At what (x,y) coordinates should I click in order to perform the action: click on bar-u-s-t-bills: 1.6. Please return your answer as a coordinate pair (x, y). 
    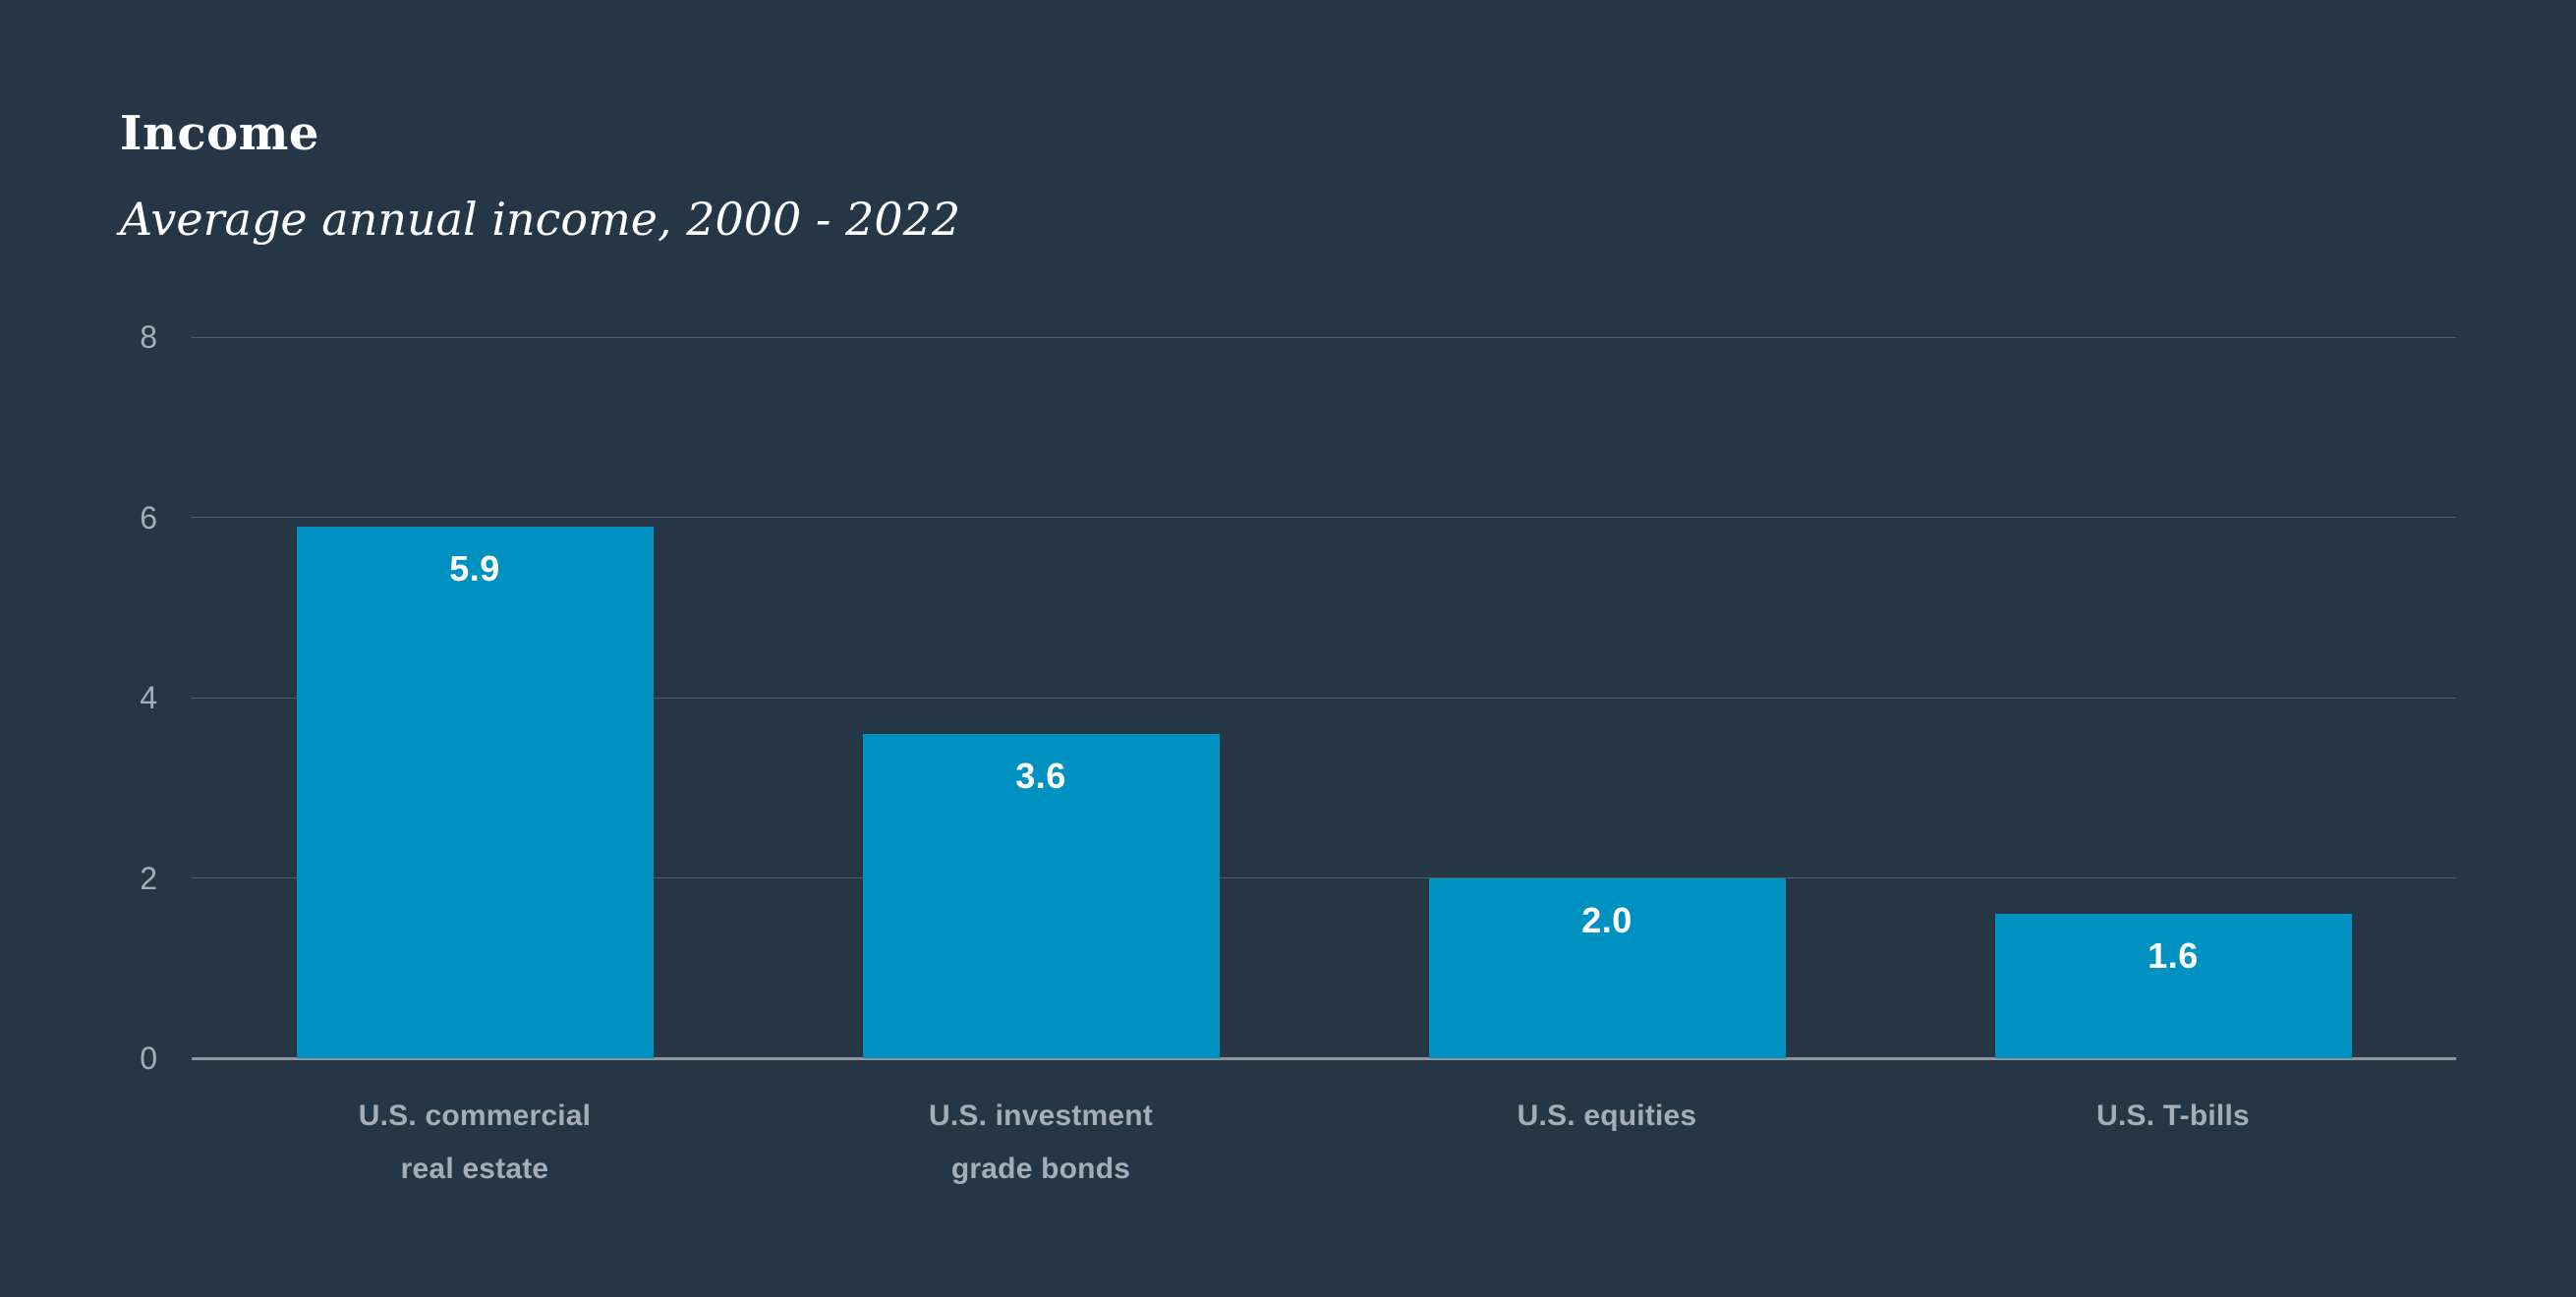
    Looking at the image, I should click on (2173, 986).